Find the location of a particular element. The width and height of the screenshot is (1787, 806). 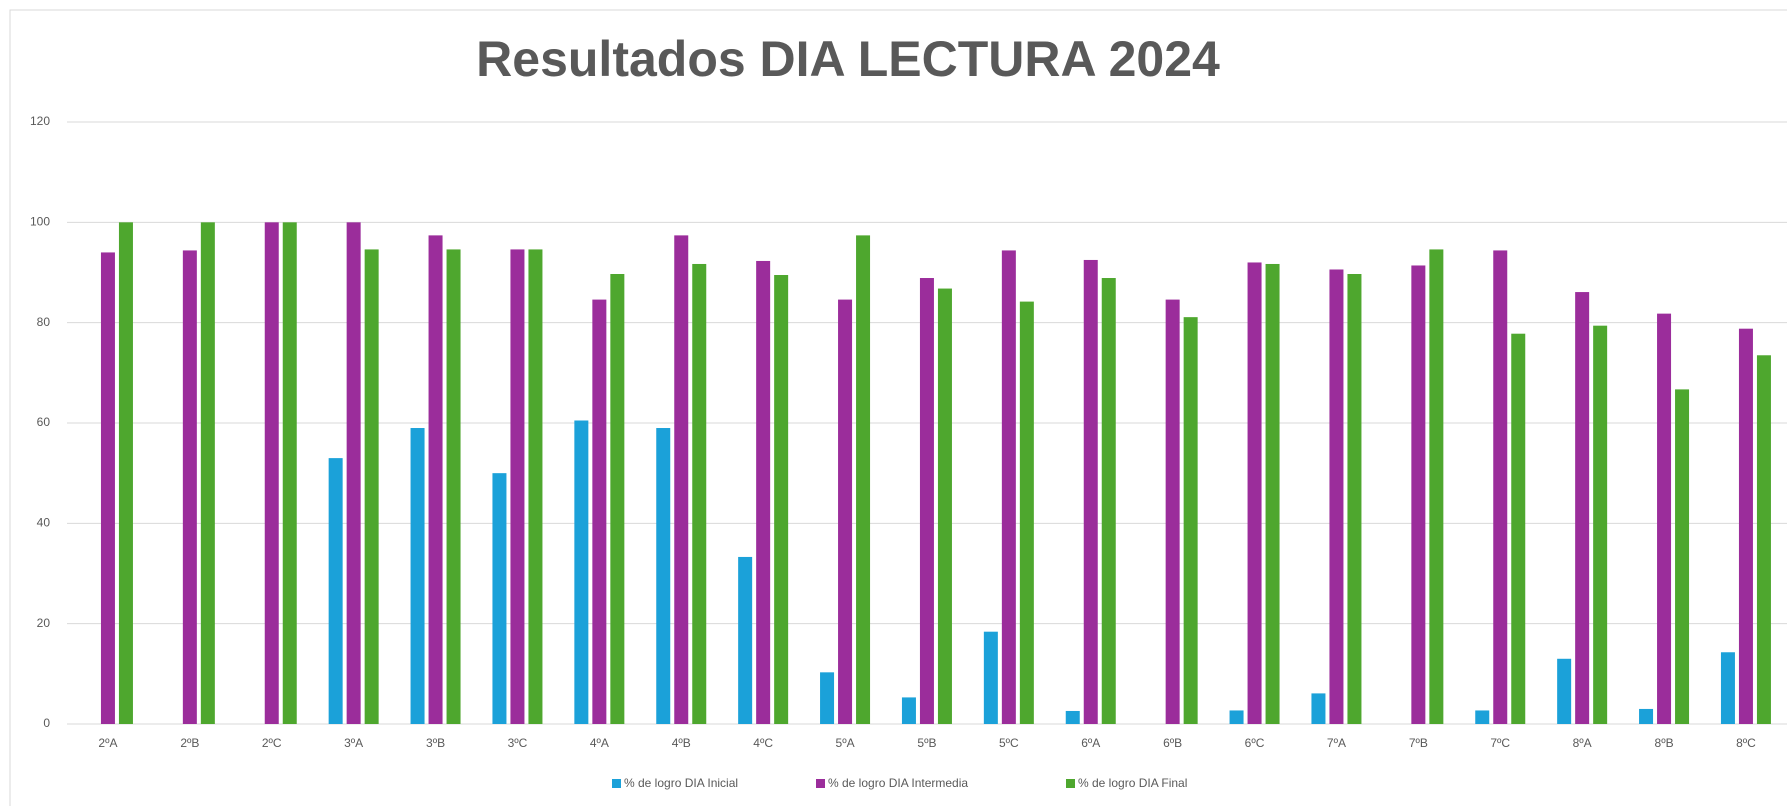

y-tick-label: 80 is located at coordinates (44, 322).